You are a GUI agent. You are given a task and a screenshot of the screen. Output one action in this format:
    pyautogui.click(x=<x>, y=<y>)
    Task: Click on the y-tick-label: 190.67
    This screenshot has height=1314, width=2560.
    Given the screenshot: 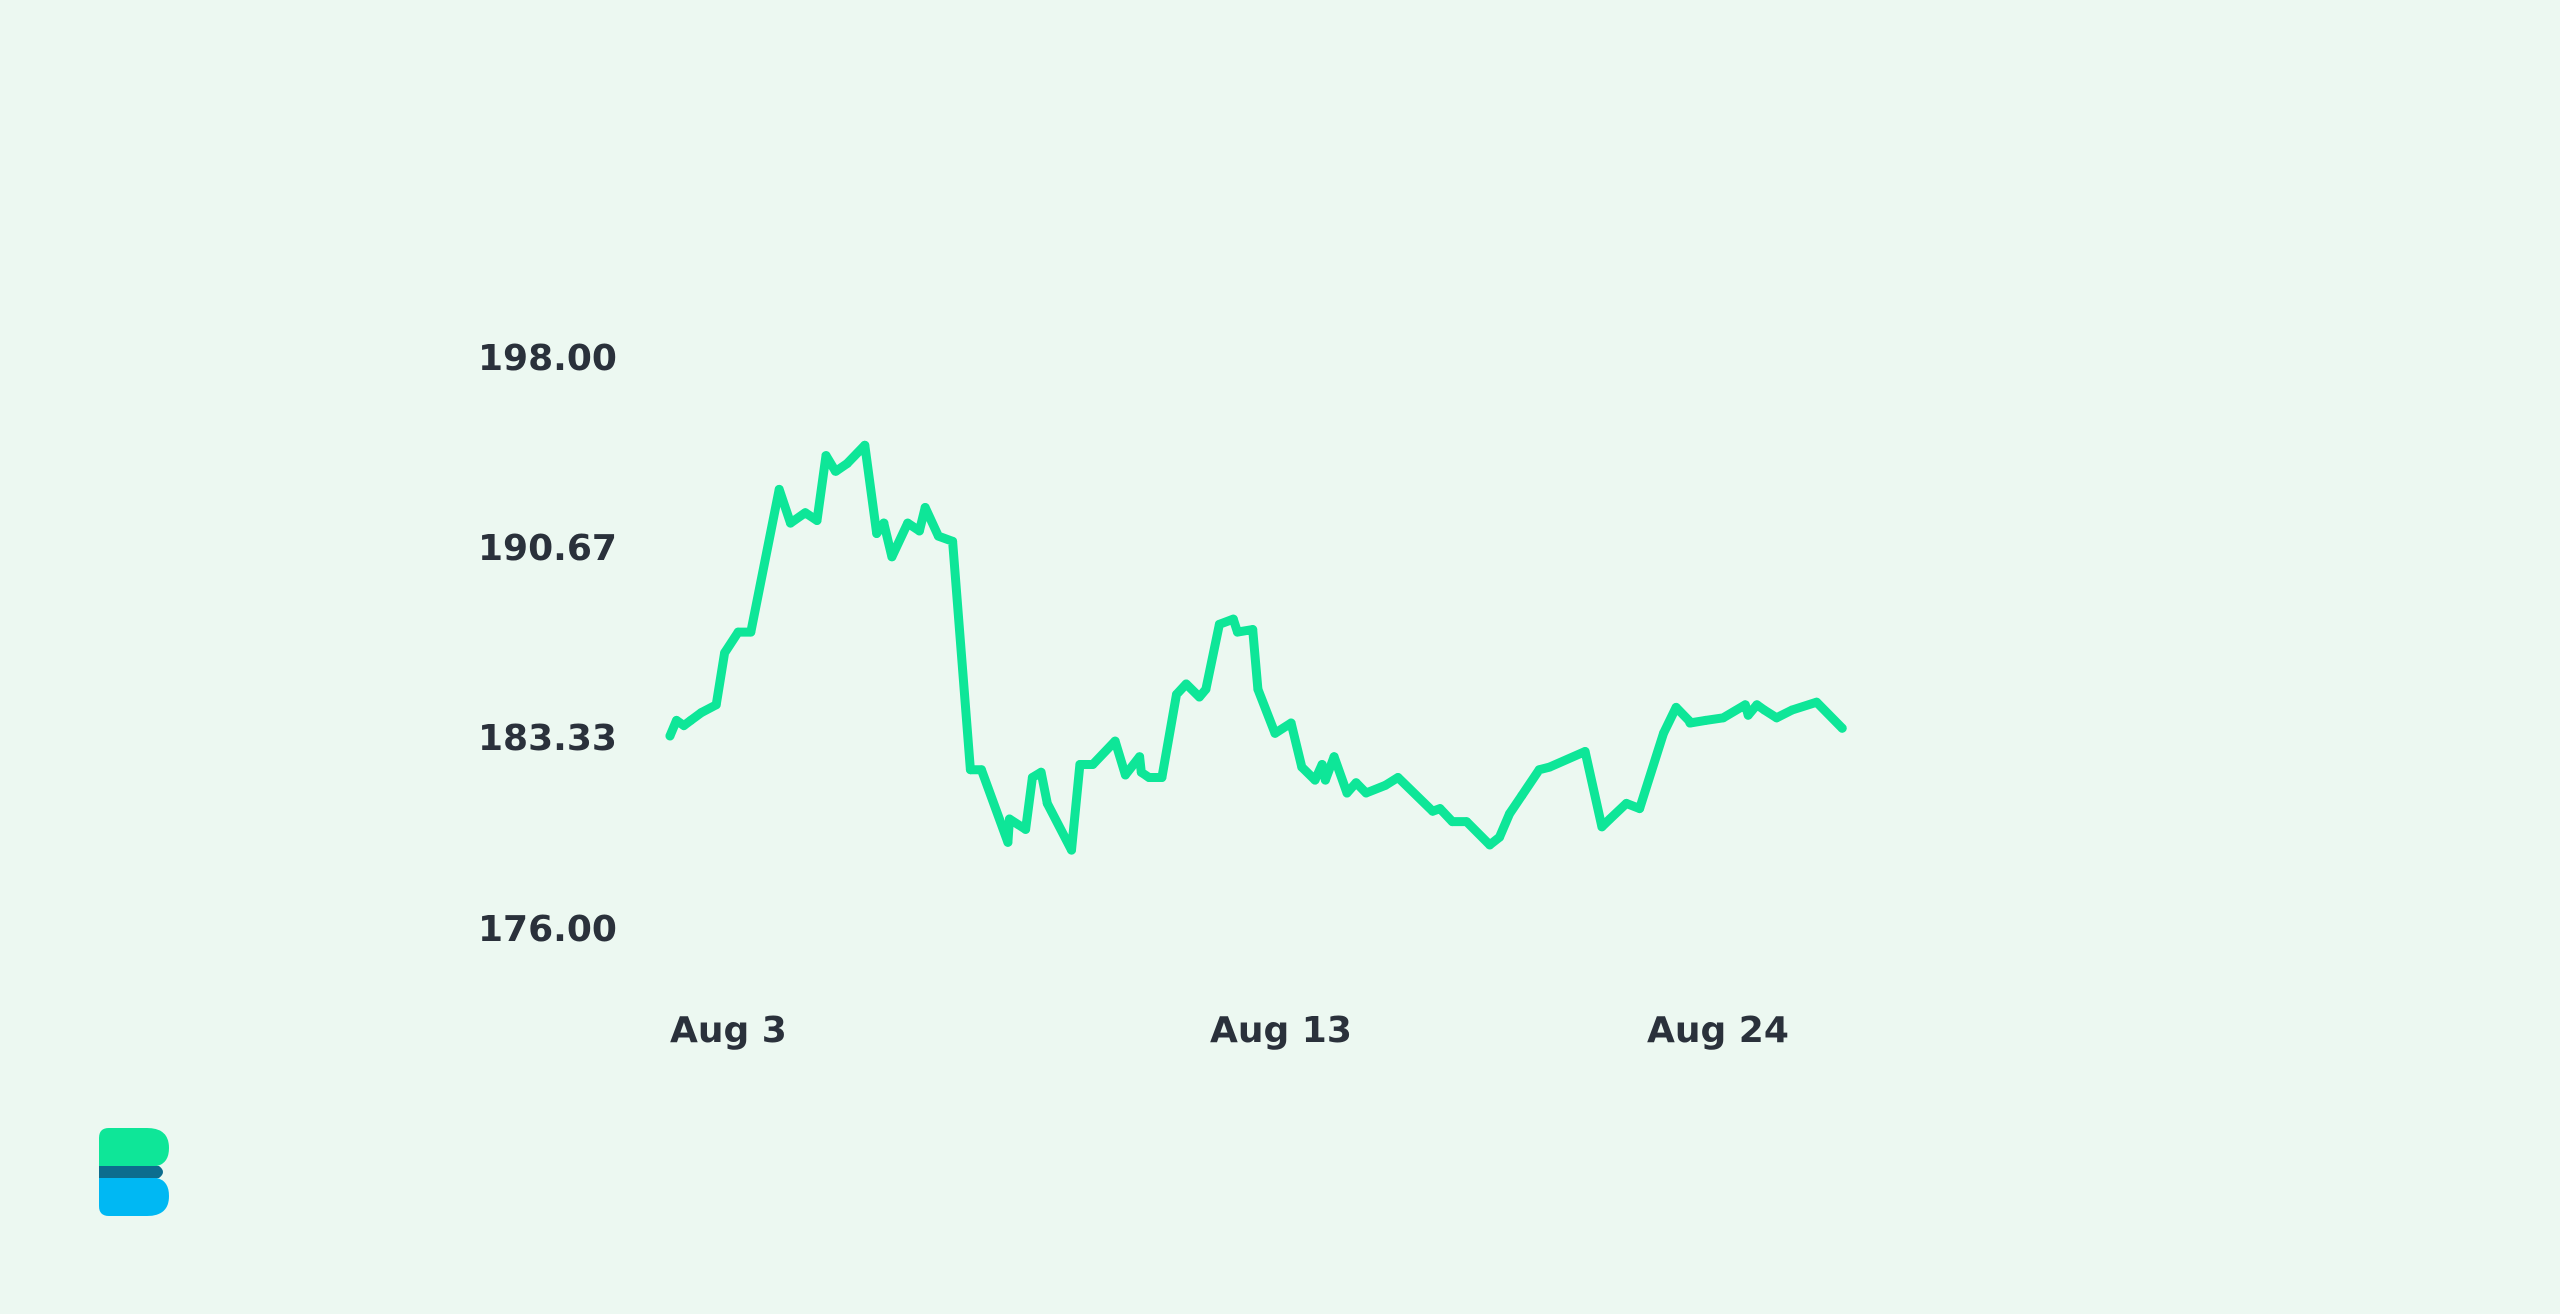 What is the action you would take?
    pyautogui.click(x=547, y=548)
    